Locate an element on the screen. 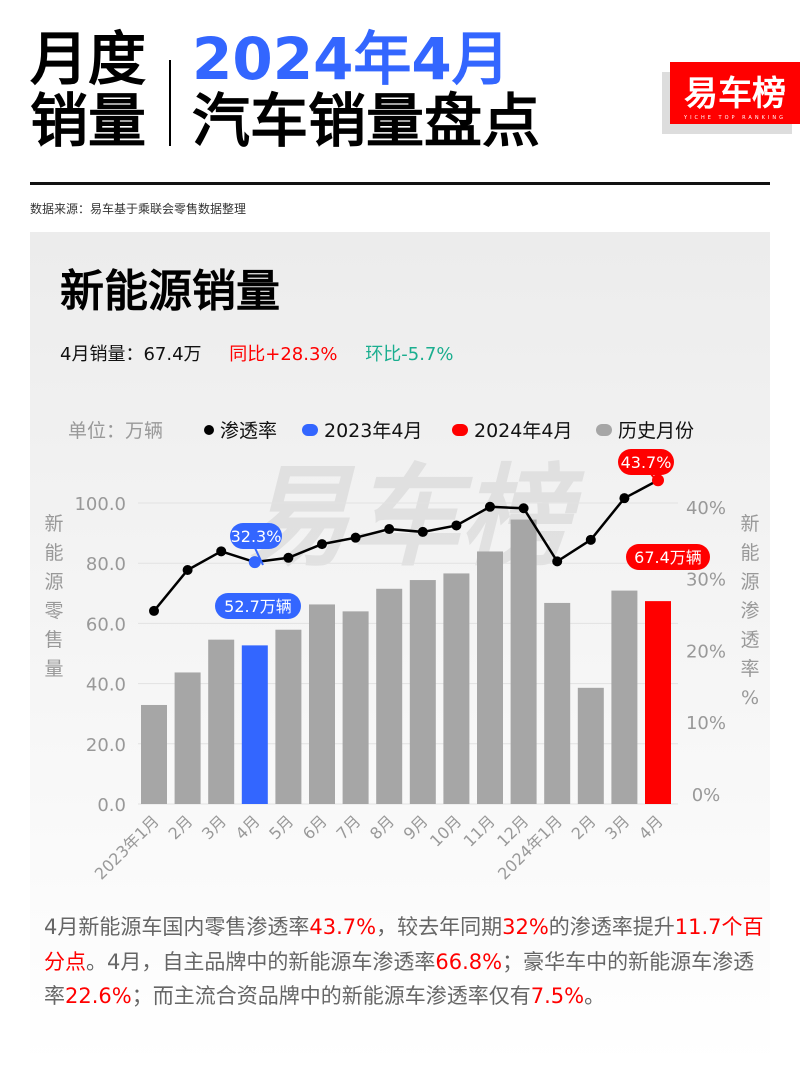 The height and width of the screenshot is (1066, 800). paragraph-text: 4月新能源车国内零售渗透率 is located at coordinates (177, 927).